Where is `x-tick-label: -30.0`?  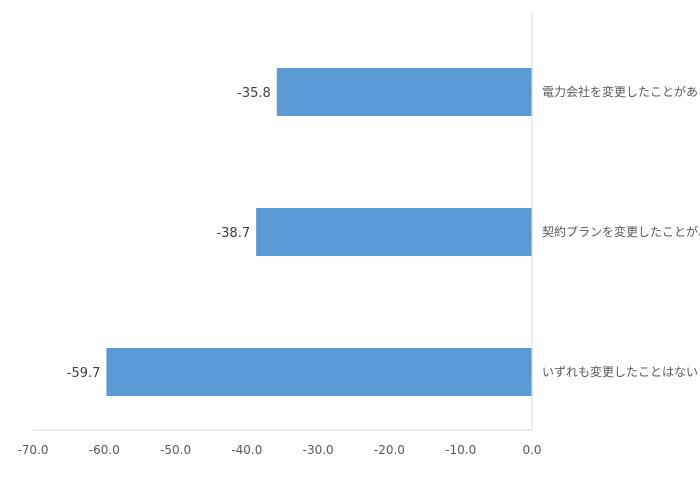
x-tick-label: -30.0 is located at coordinates (318, 450).